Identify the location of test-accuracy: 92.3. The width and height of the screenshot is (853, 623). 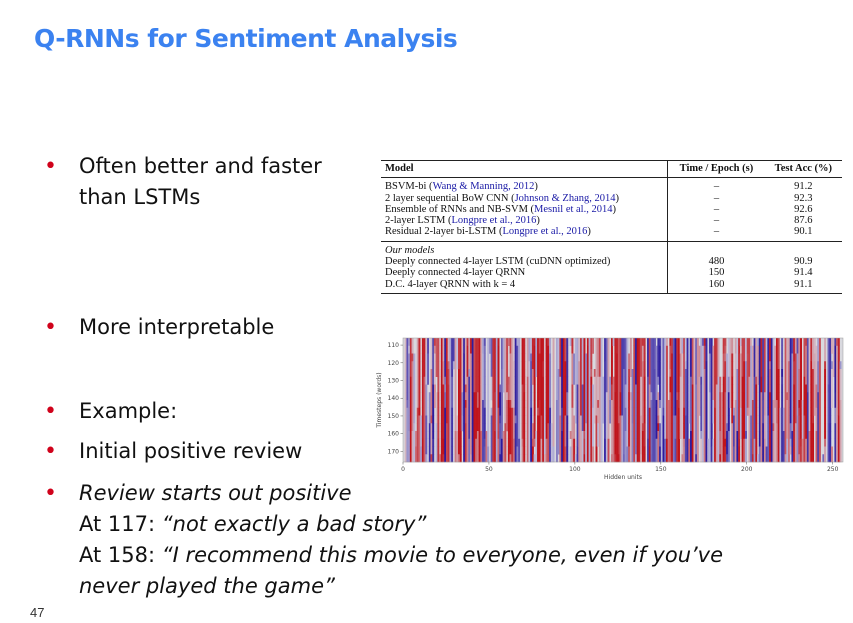
(803, 198).